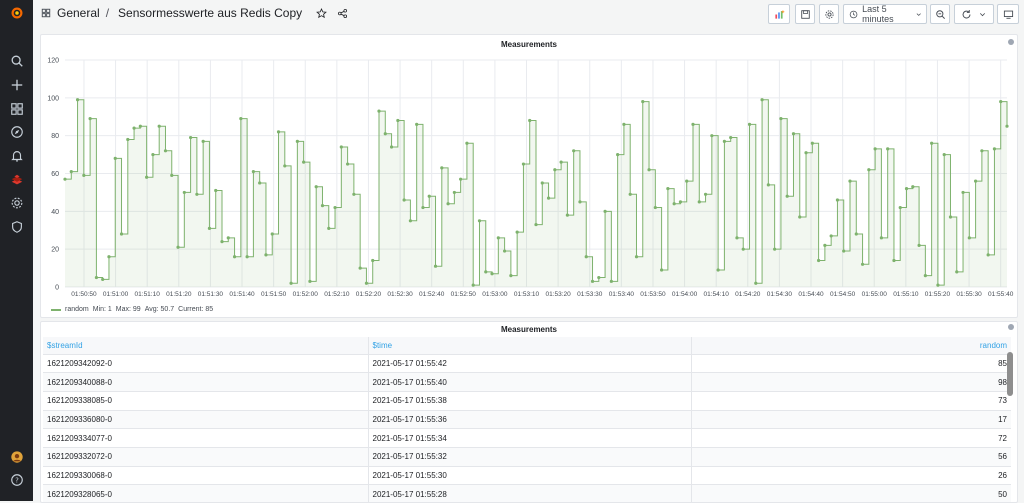  I want to click on explore-compass-icon, so click(16, 132).